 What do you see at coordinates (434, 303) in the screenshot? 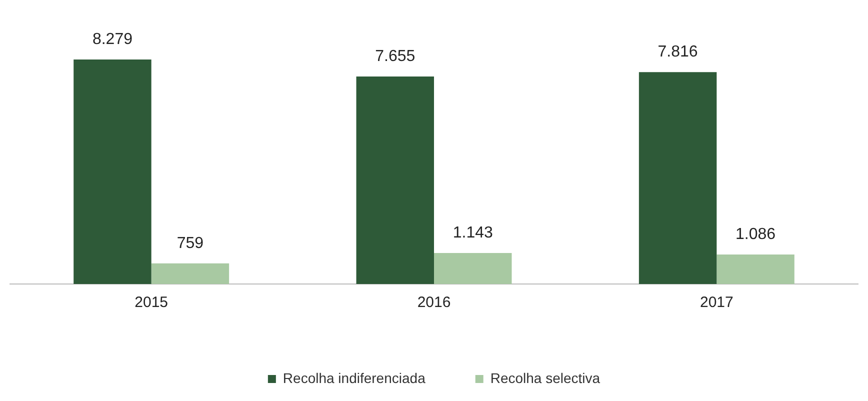
I see `x-tick-label: 2016` at bounding box center [434, 303].